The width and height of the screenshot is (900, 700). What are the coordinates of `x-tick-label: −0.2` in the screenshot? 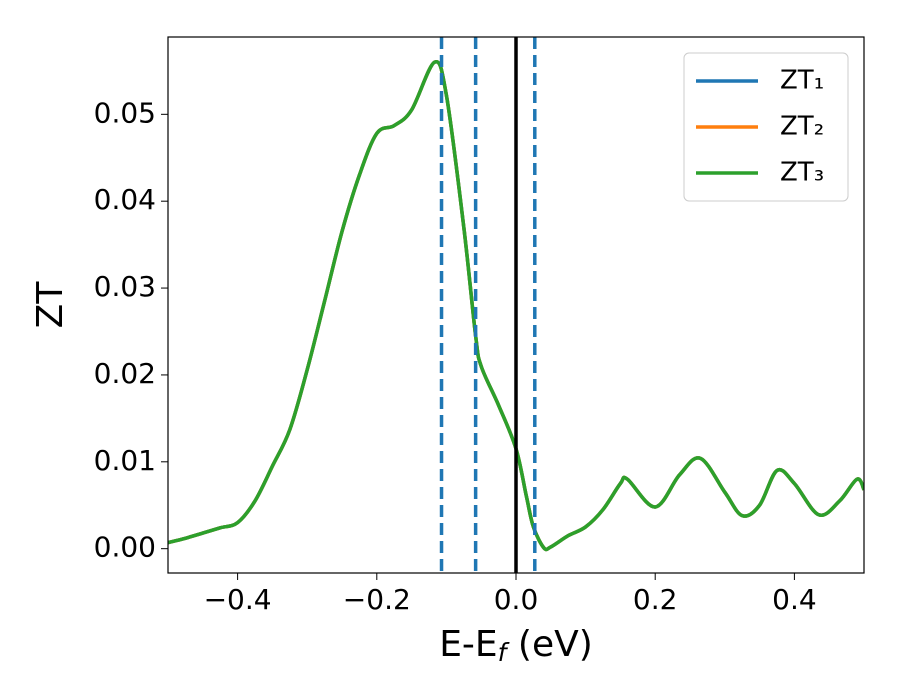 It's located at (377, 599).